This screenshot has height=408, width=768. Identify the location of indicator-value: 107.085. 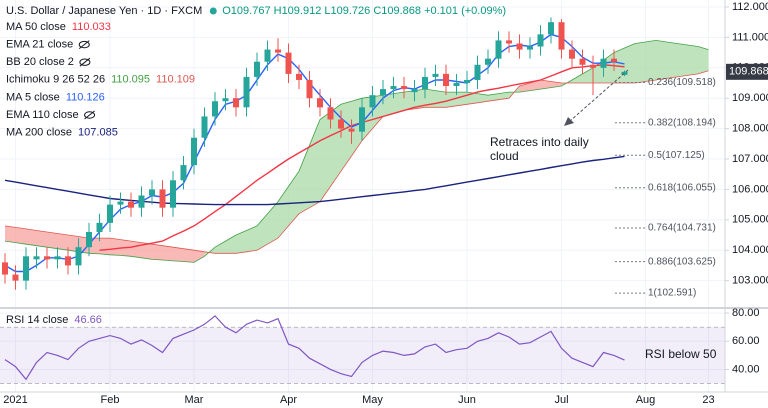
(98, 133).